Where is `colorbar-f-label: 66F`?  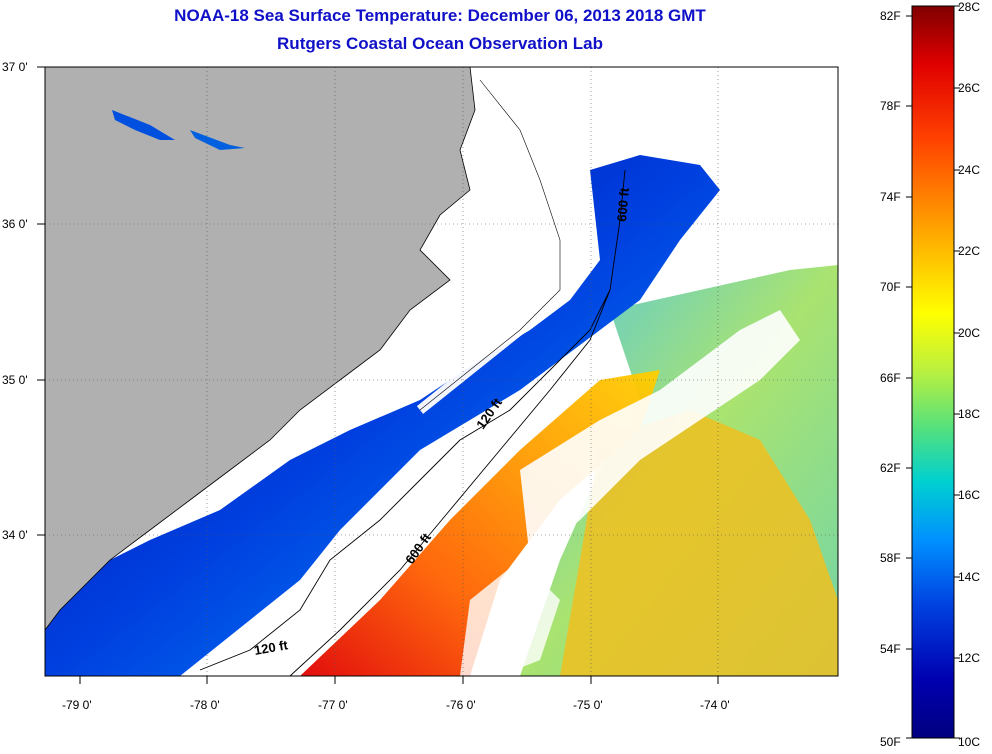 colorbar-f-label: 66F is located at coordinates (890, 378).